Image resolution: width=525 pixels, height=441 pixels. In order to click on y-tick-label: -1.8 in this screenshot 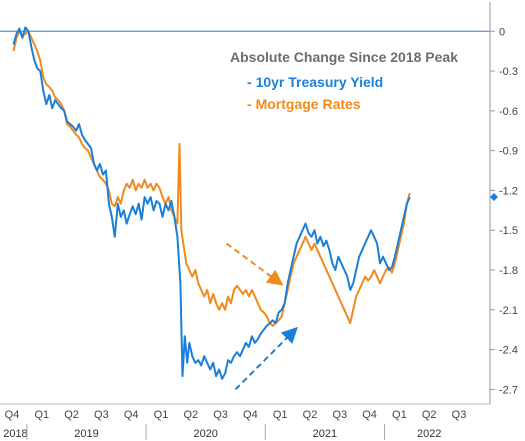, I will do `click(508, 271)`.